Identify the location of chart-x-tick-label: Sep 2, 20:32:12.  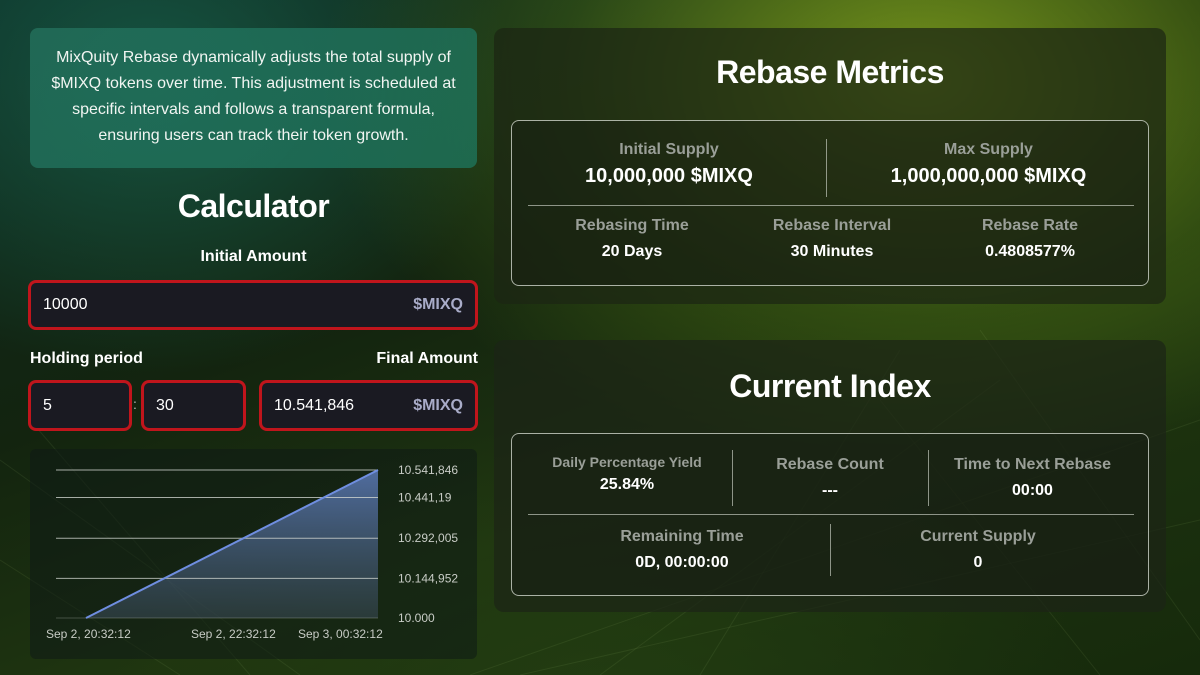
(88, 634).